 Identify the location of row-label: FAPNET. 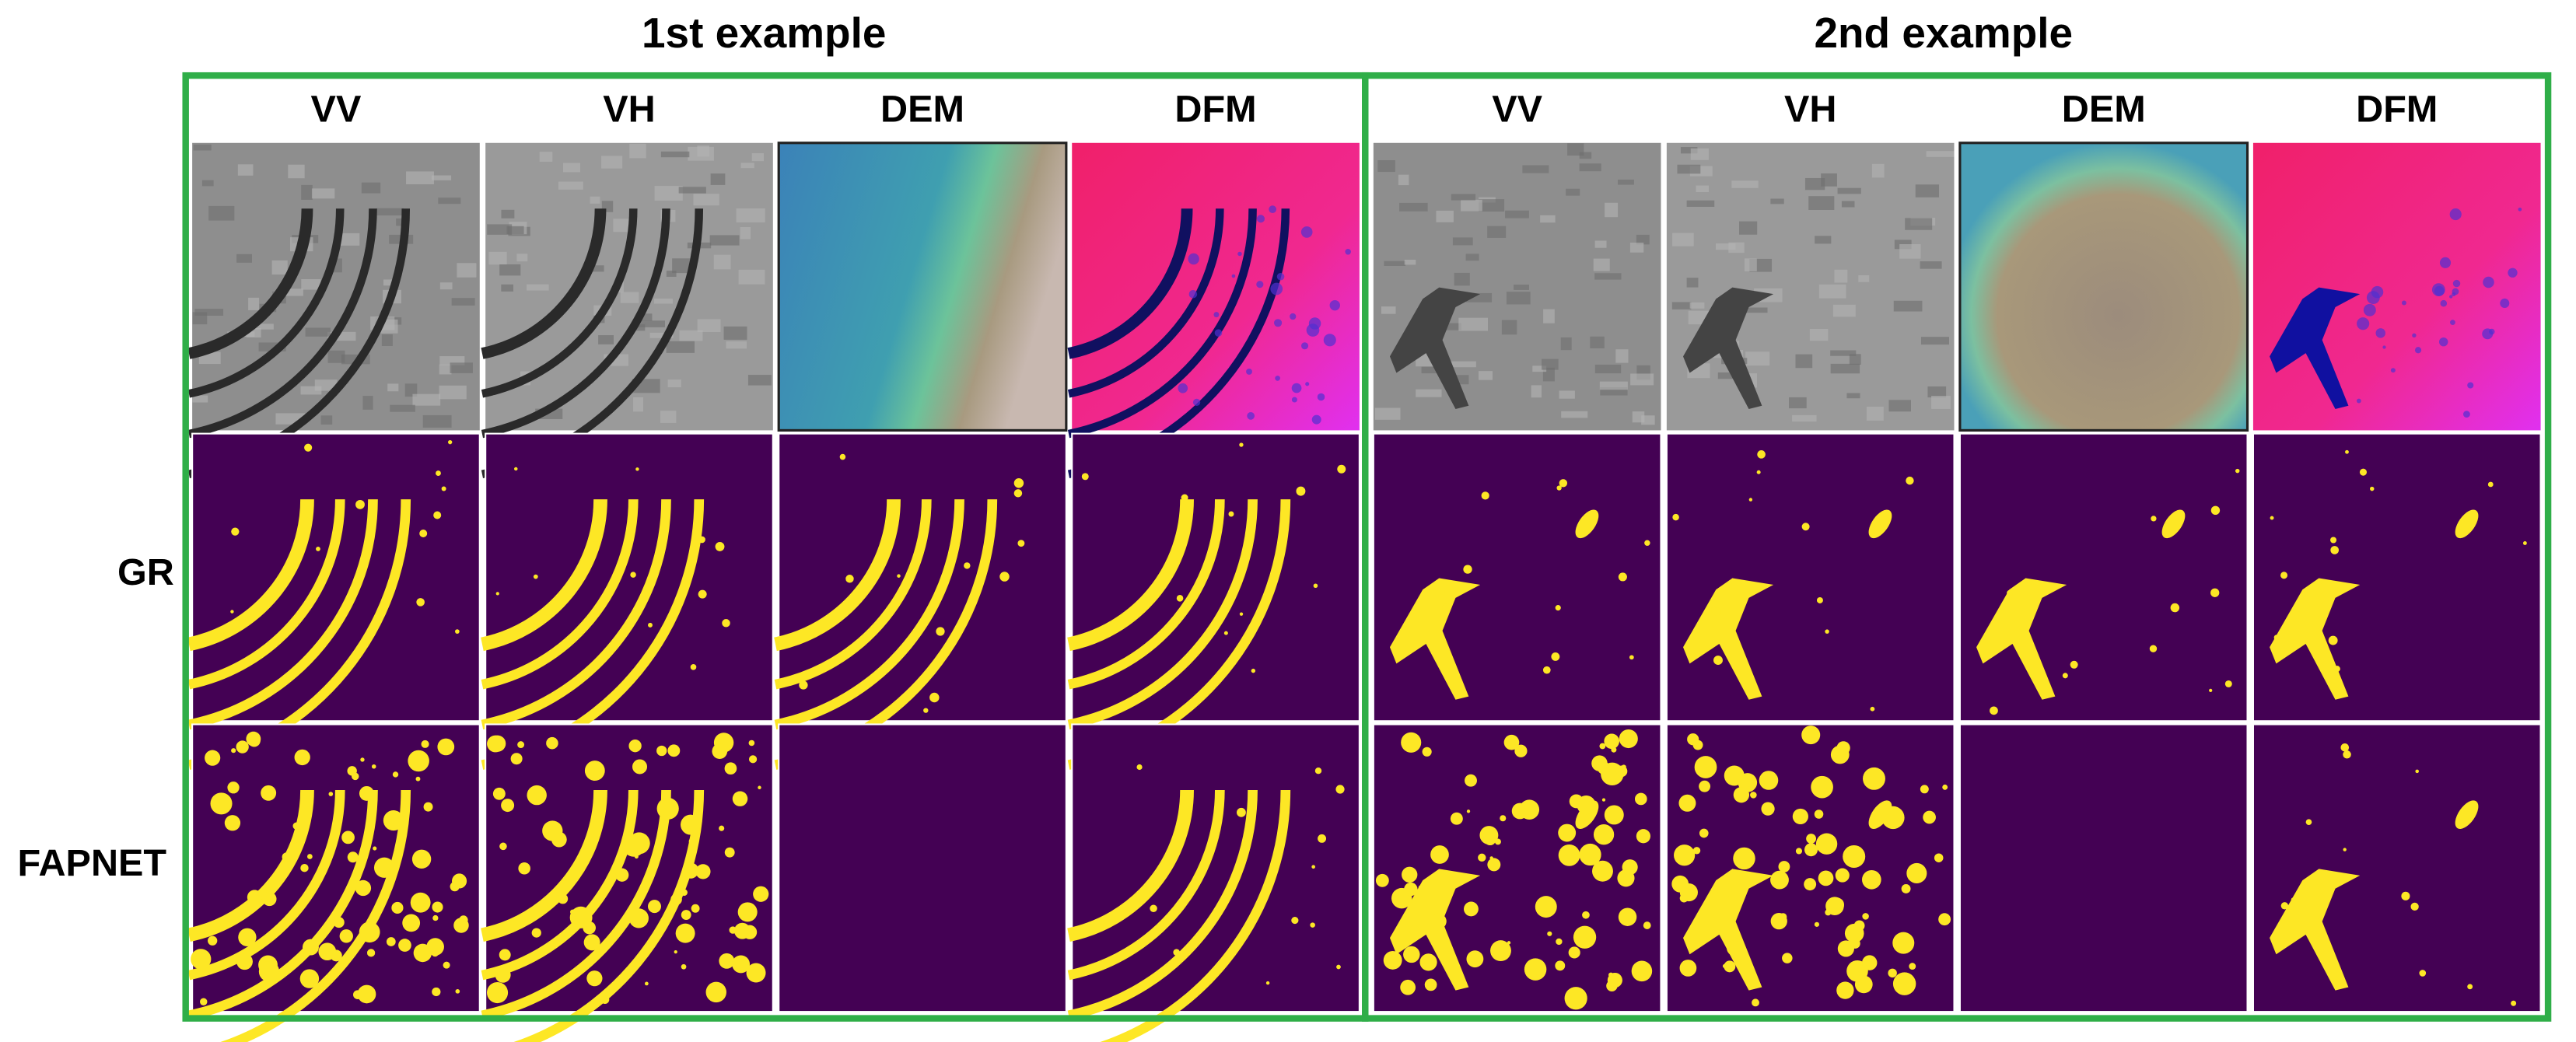
(92, 863).